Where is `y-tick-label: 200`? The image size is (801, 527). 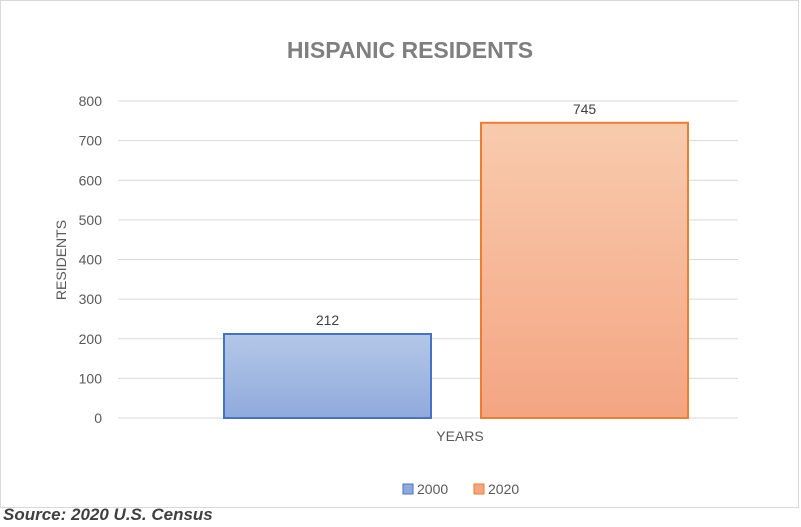 y-tick-label: 200 is located at coordinates (91, 339).